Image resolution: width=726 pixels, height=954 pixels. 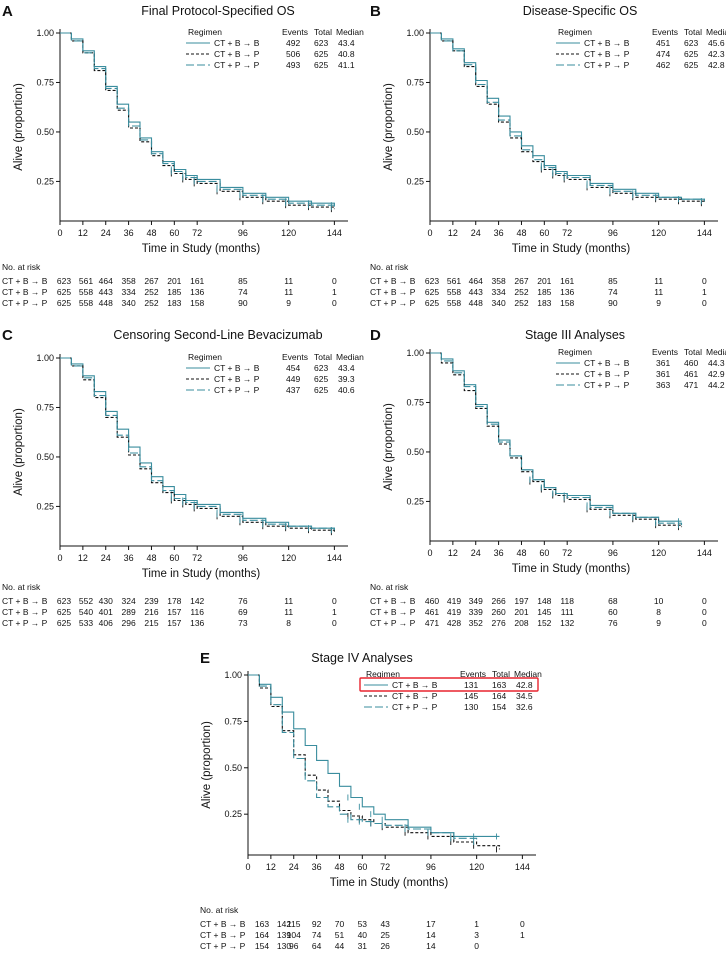 What do you see at coordinates (375, 335) in the screenshot?
I see `panel-label: D` at bounding box center [375, 335].